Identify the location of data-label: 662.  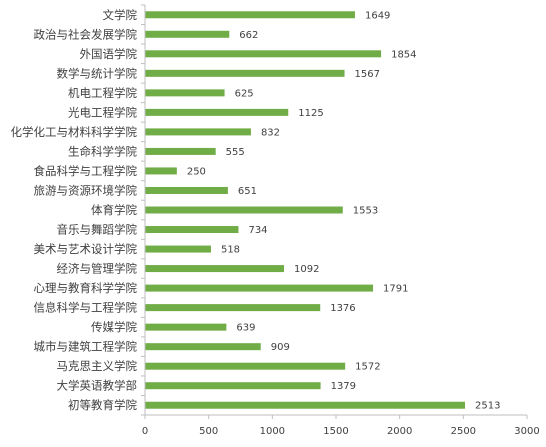
(248, 35).